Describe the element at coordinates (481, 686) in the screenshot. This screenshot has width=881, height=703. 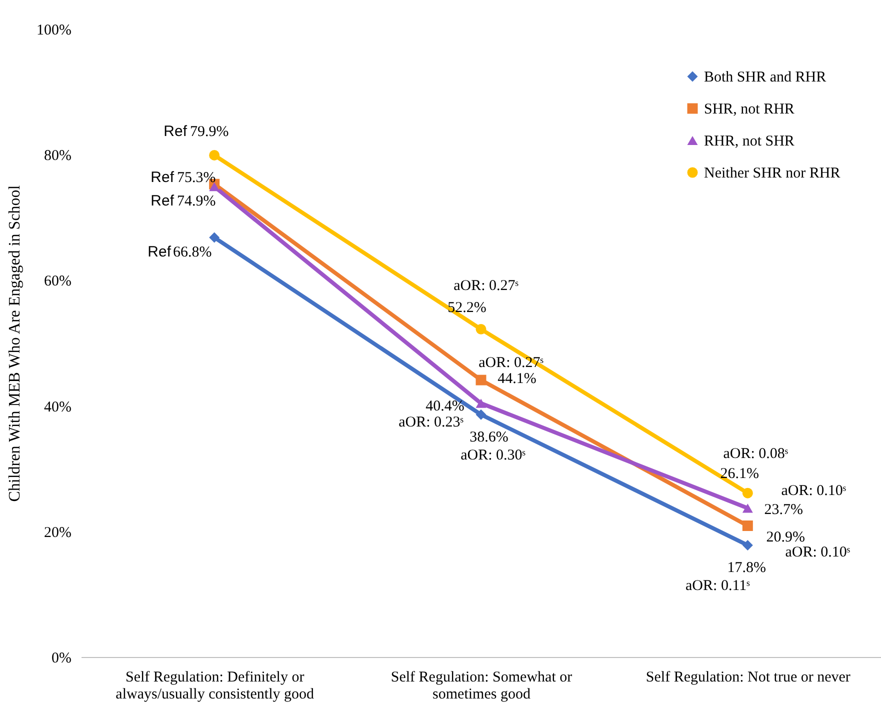
I see `x-tick-label: Self Regulation: Somewhat or sometimes good` at that location.